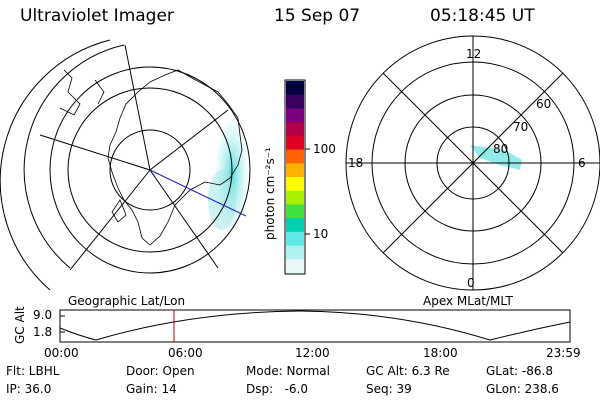 Image resolution: width=600 pixels, height=400 pixels. Describe the element at coordinates (582, 163) in the screenshot. I see `mlt-label-6: 6` at that location.